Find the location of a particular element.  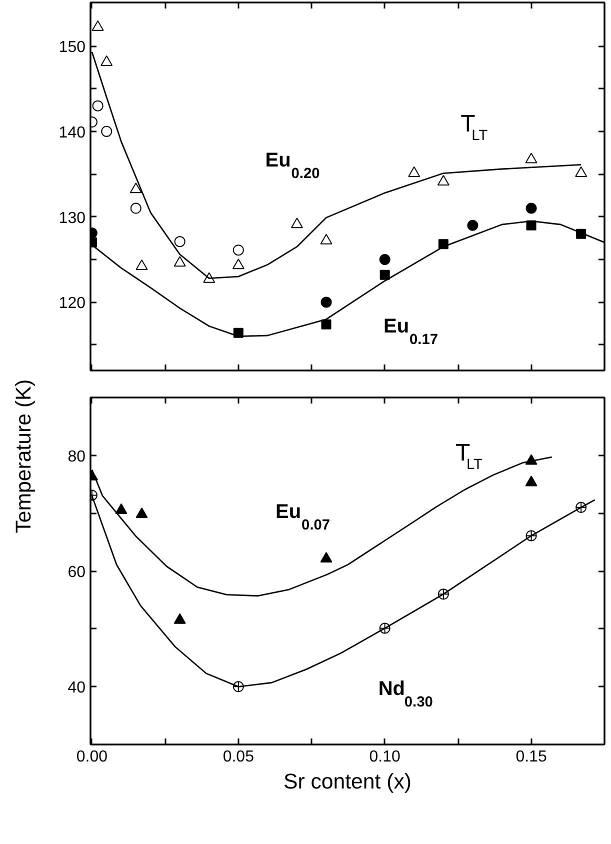

y-tick-label: 120 is located at coordinates (72, 303).